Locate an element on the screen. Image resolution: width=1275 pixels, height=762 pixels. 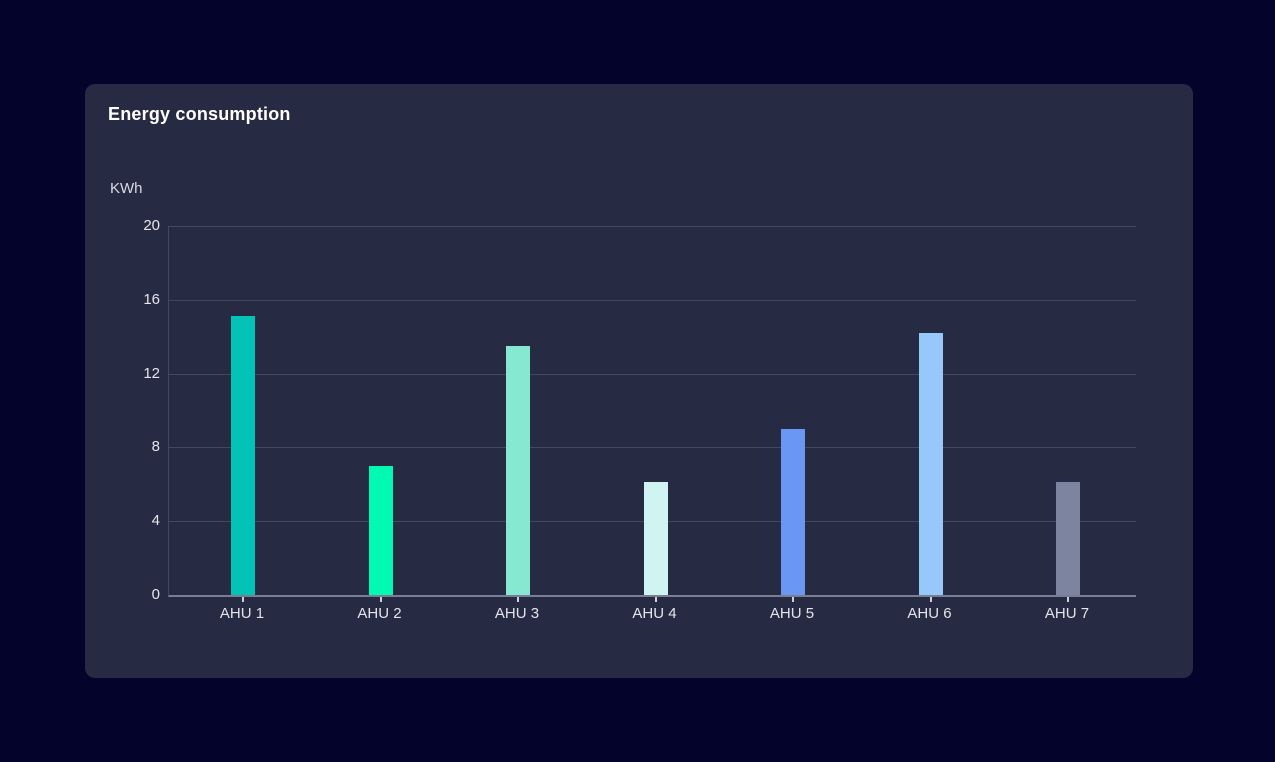
x-axis-category-label-2: AHU 2 is located at coordinates (379, 613).